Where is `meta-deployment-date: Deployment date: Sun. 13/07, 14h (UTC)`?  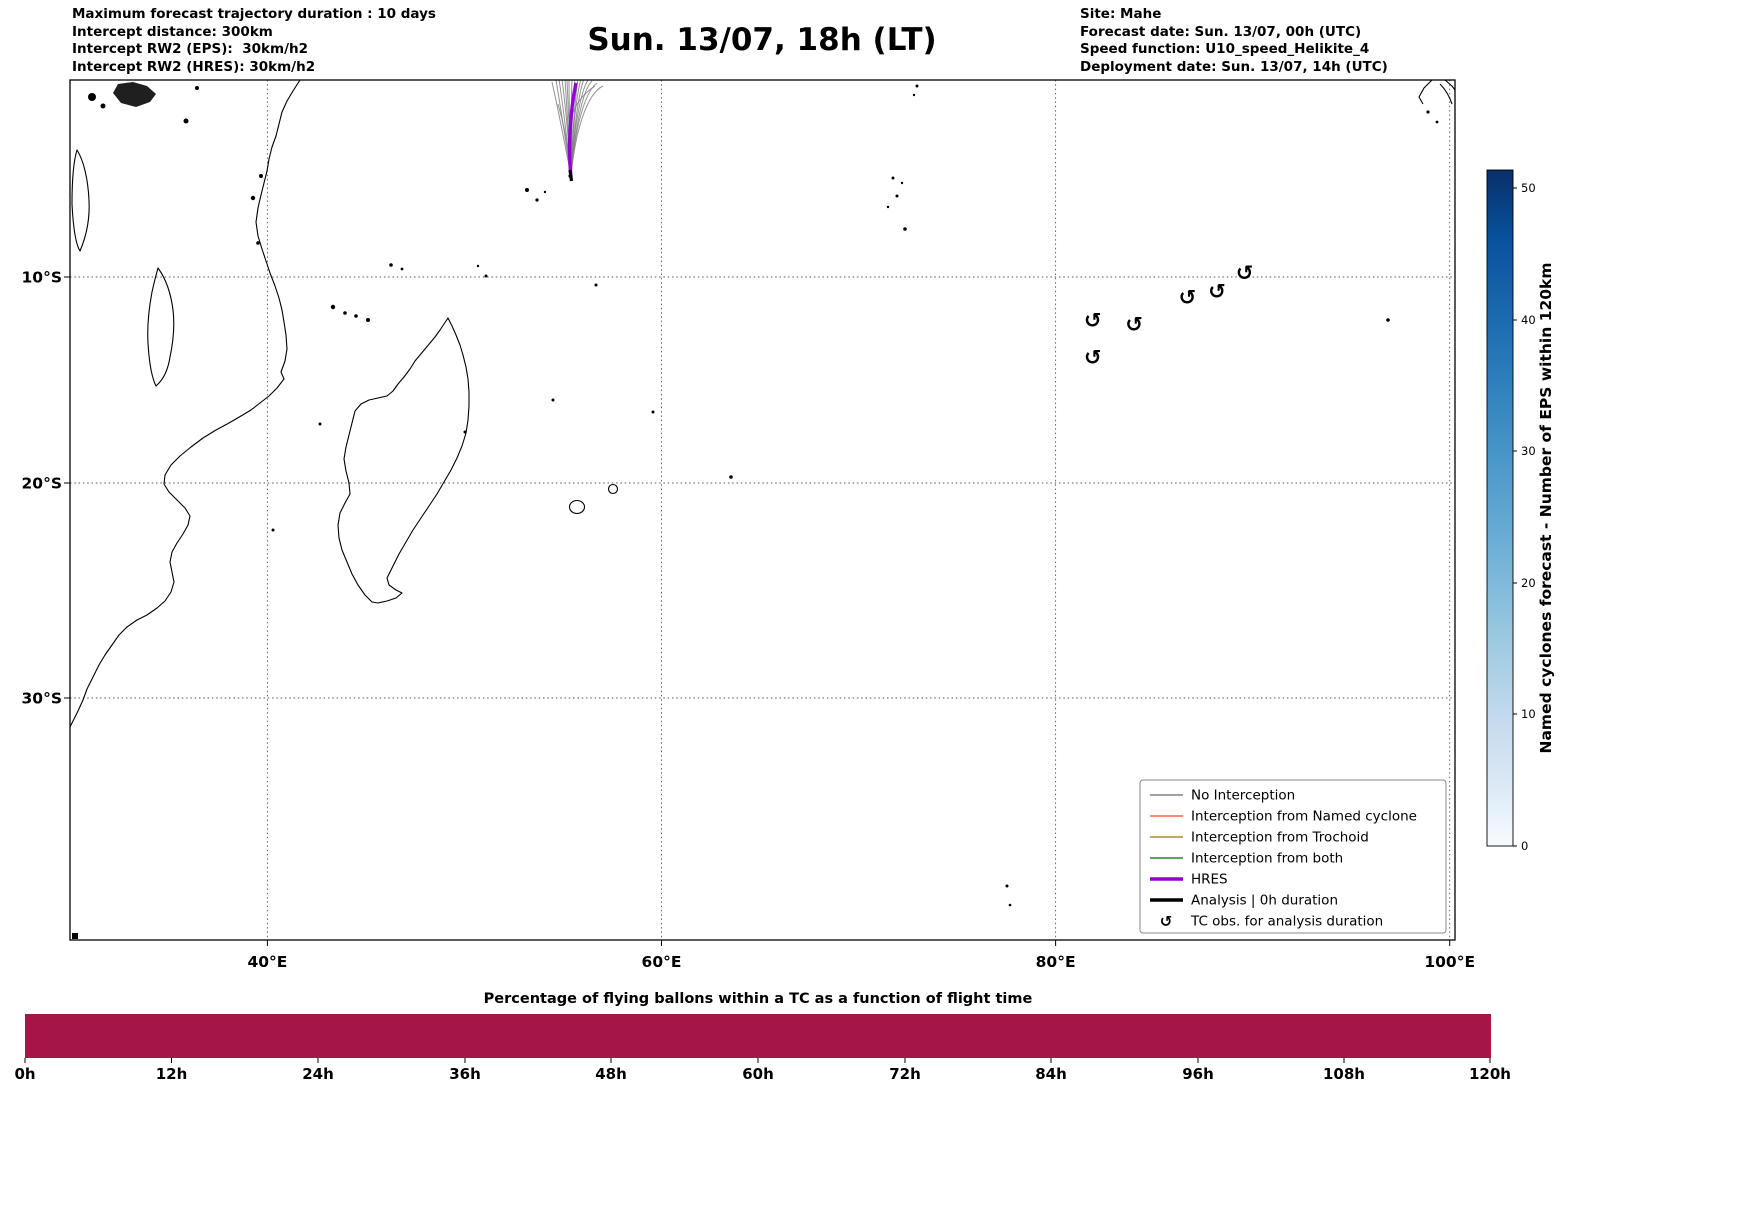
meta-deployment-date: Deployment date: Sun. 13/07, 14h (UTC) is located at coordinates (1234, 66).